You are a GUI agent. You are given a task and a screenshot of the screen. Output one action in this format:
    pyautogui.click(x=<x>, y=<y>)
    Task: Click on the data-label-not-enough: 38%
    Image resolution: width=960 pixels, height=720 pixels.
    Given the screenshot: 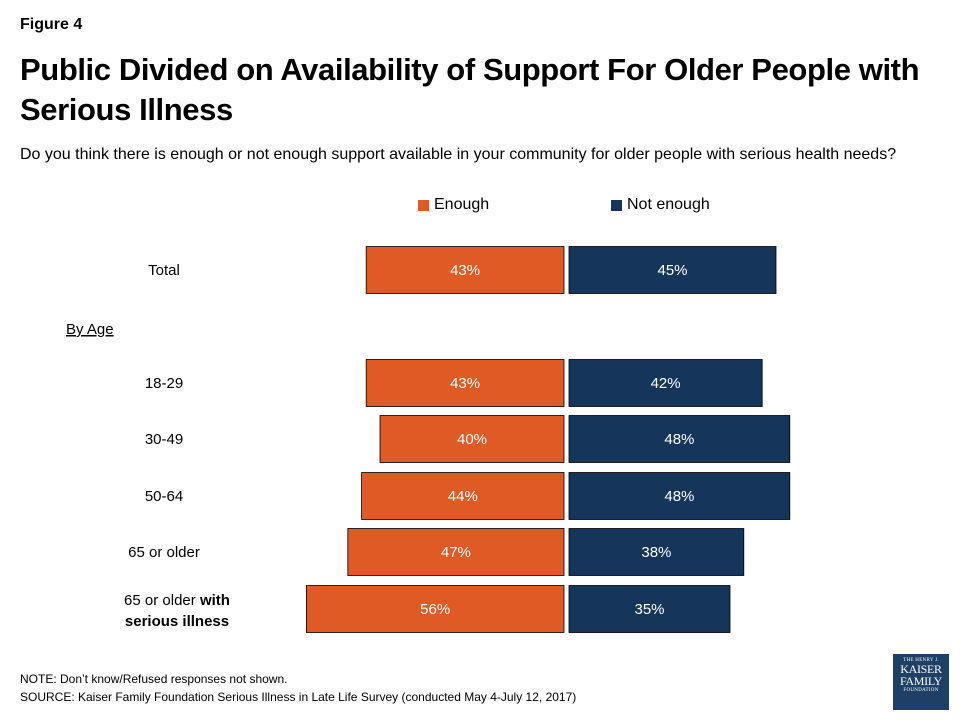 What is the action you would take?
    pyautogui.click(x=656, y=552)
    